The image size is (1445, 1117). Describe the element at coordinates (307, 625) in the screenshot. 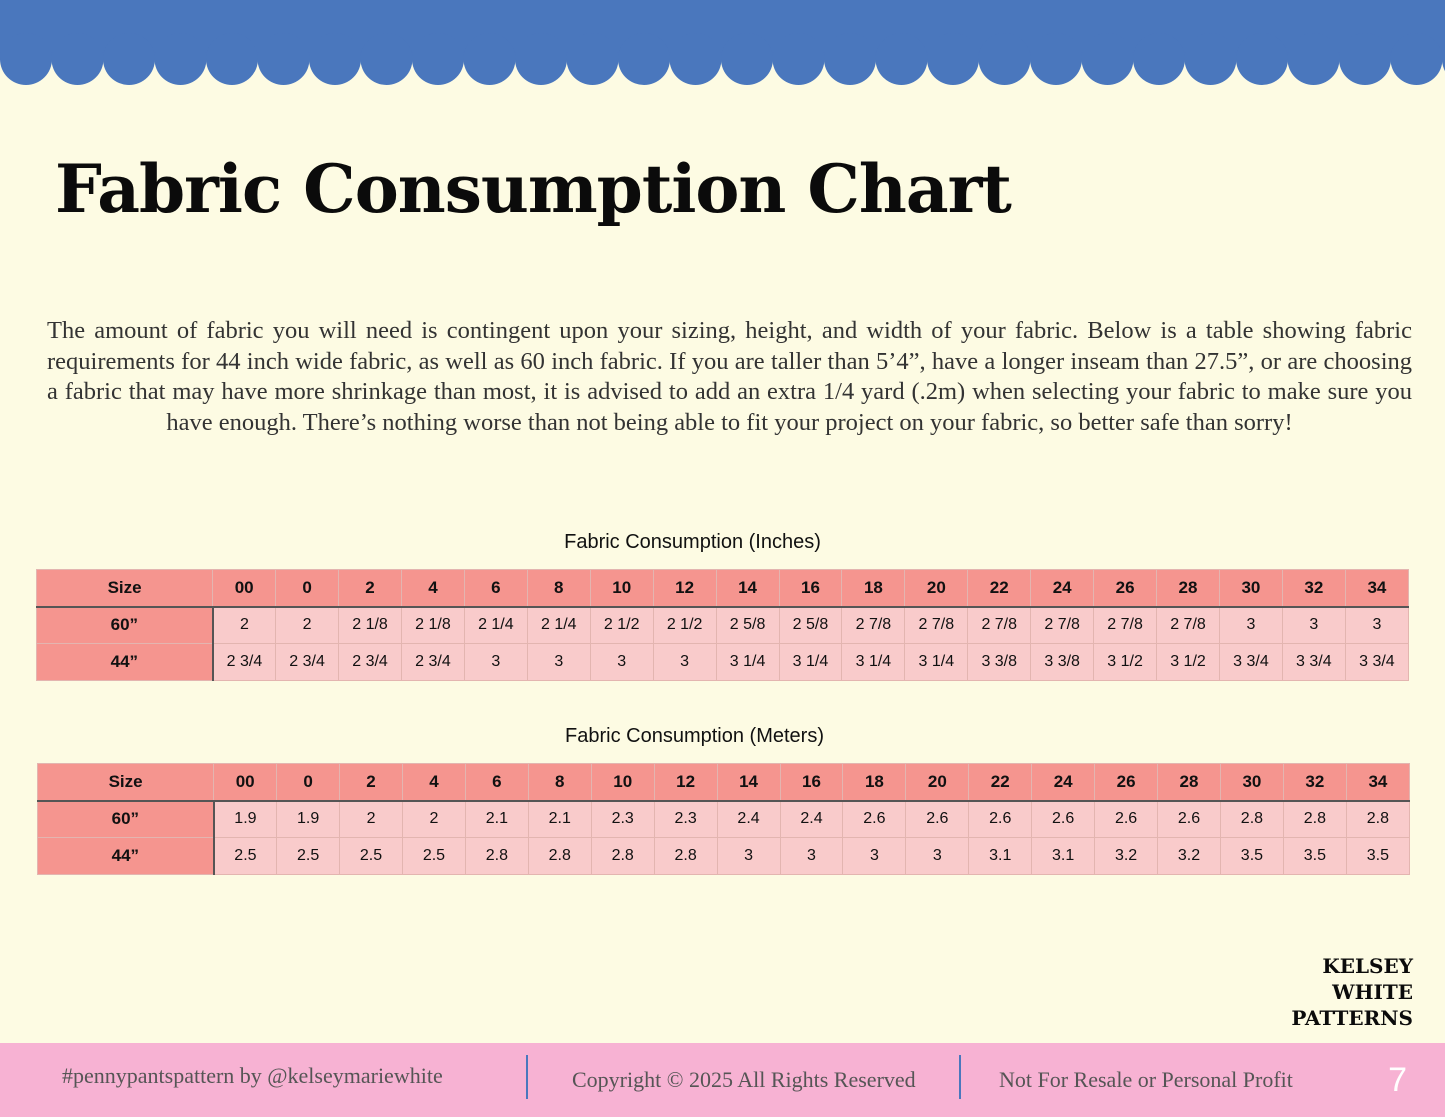

I see `table-cell: 2` at that location.